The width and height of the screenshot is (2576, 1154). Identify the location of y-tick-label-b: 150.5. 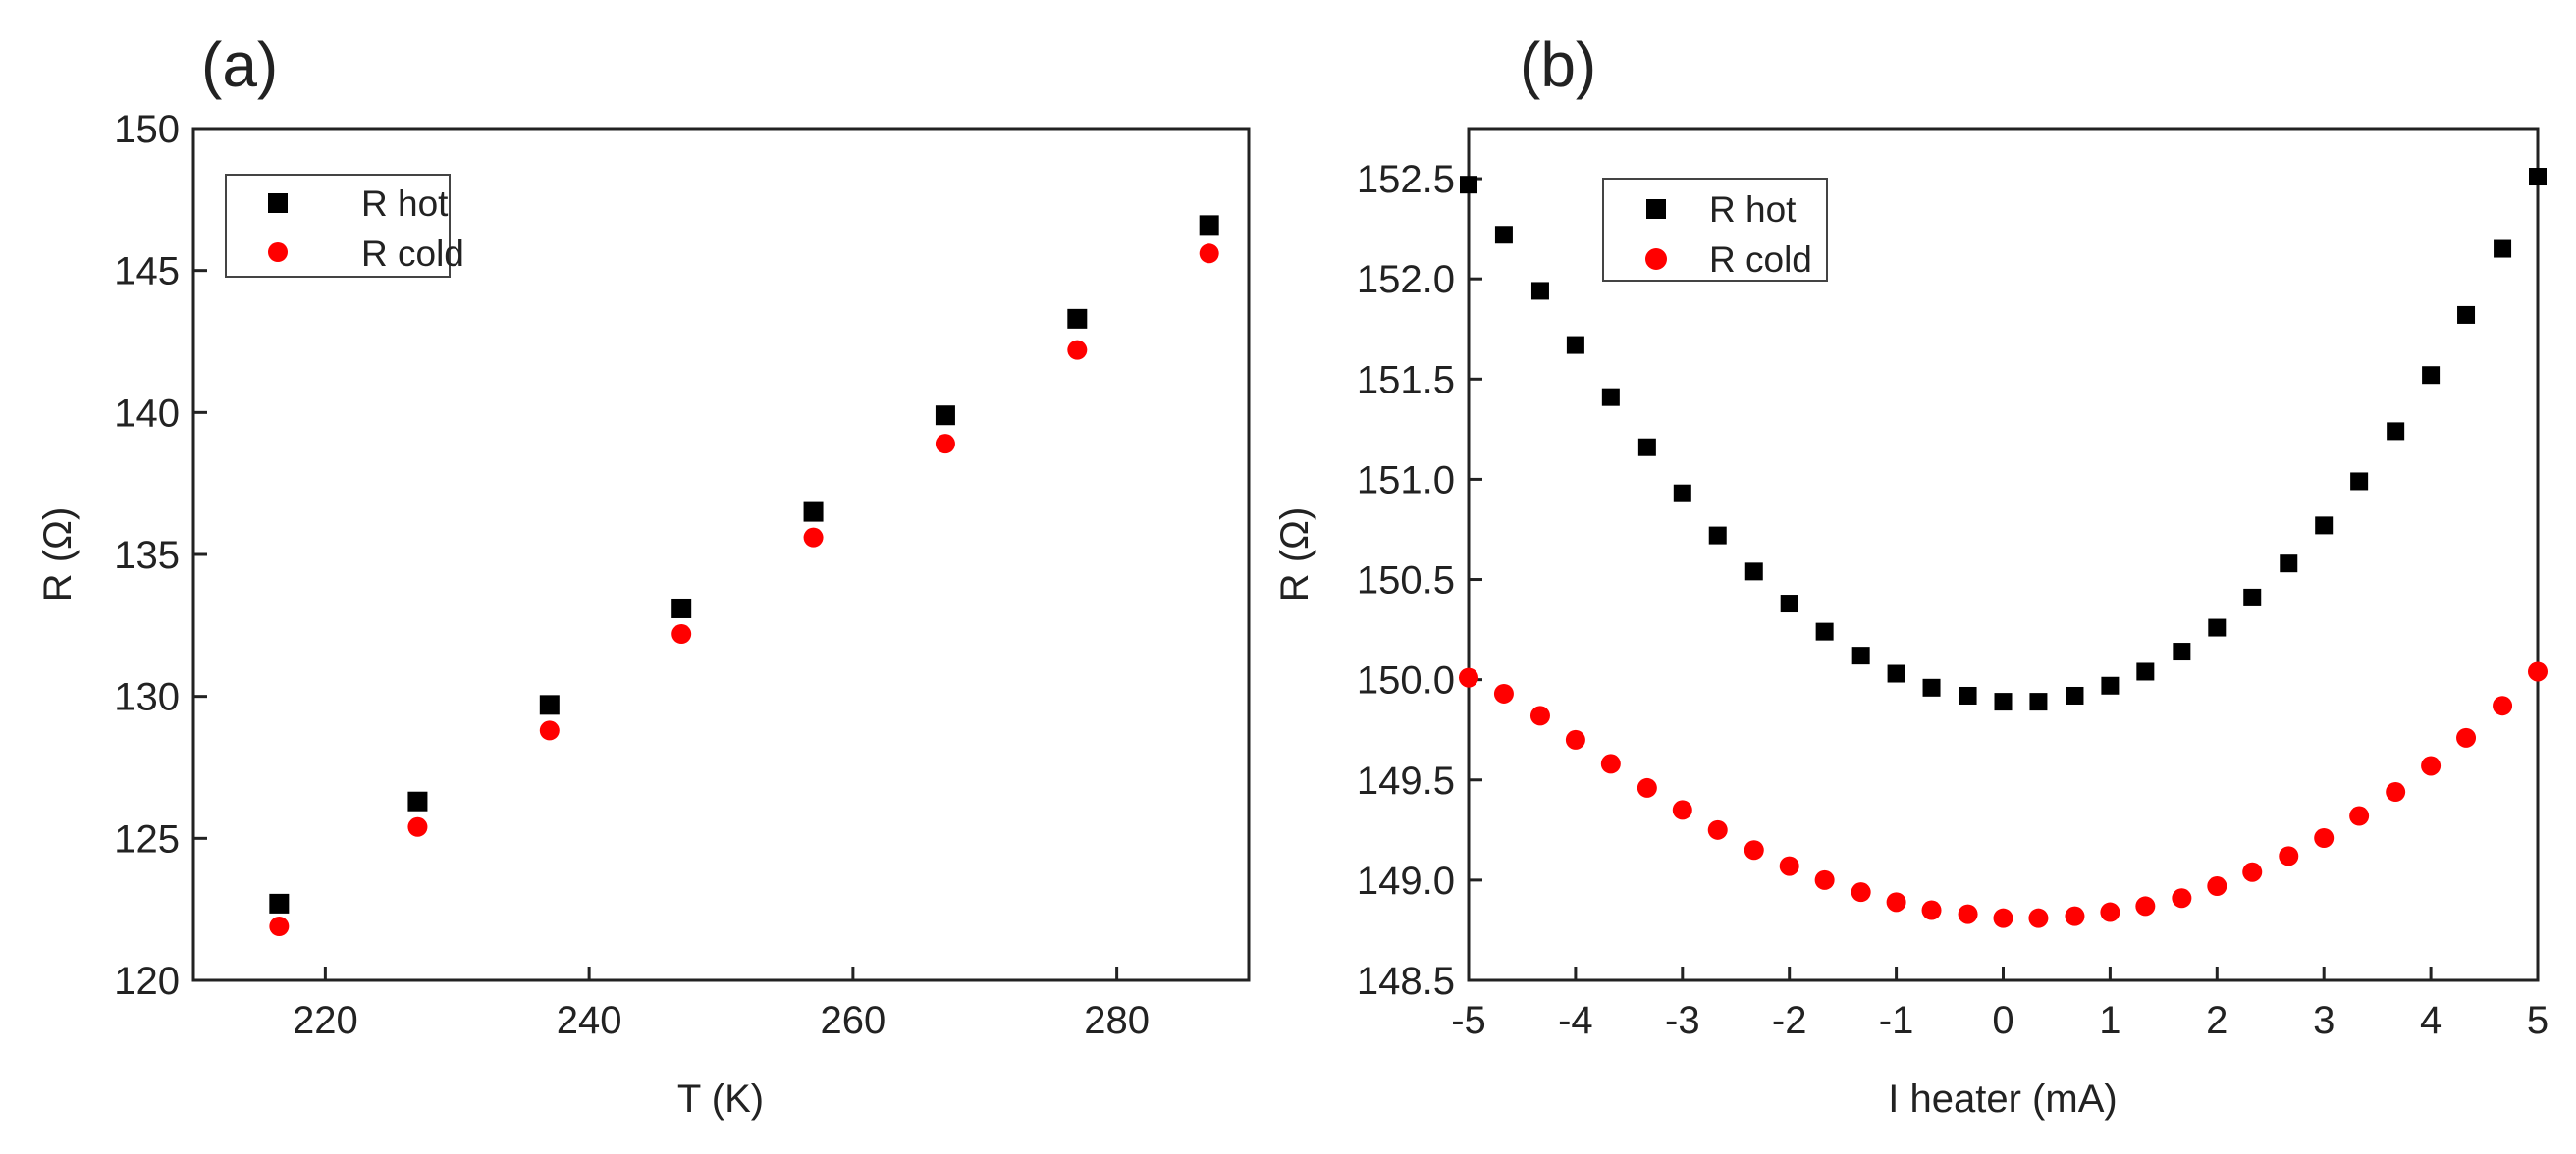
(1406, 581).